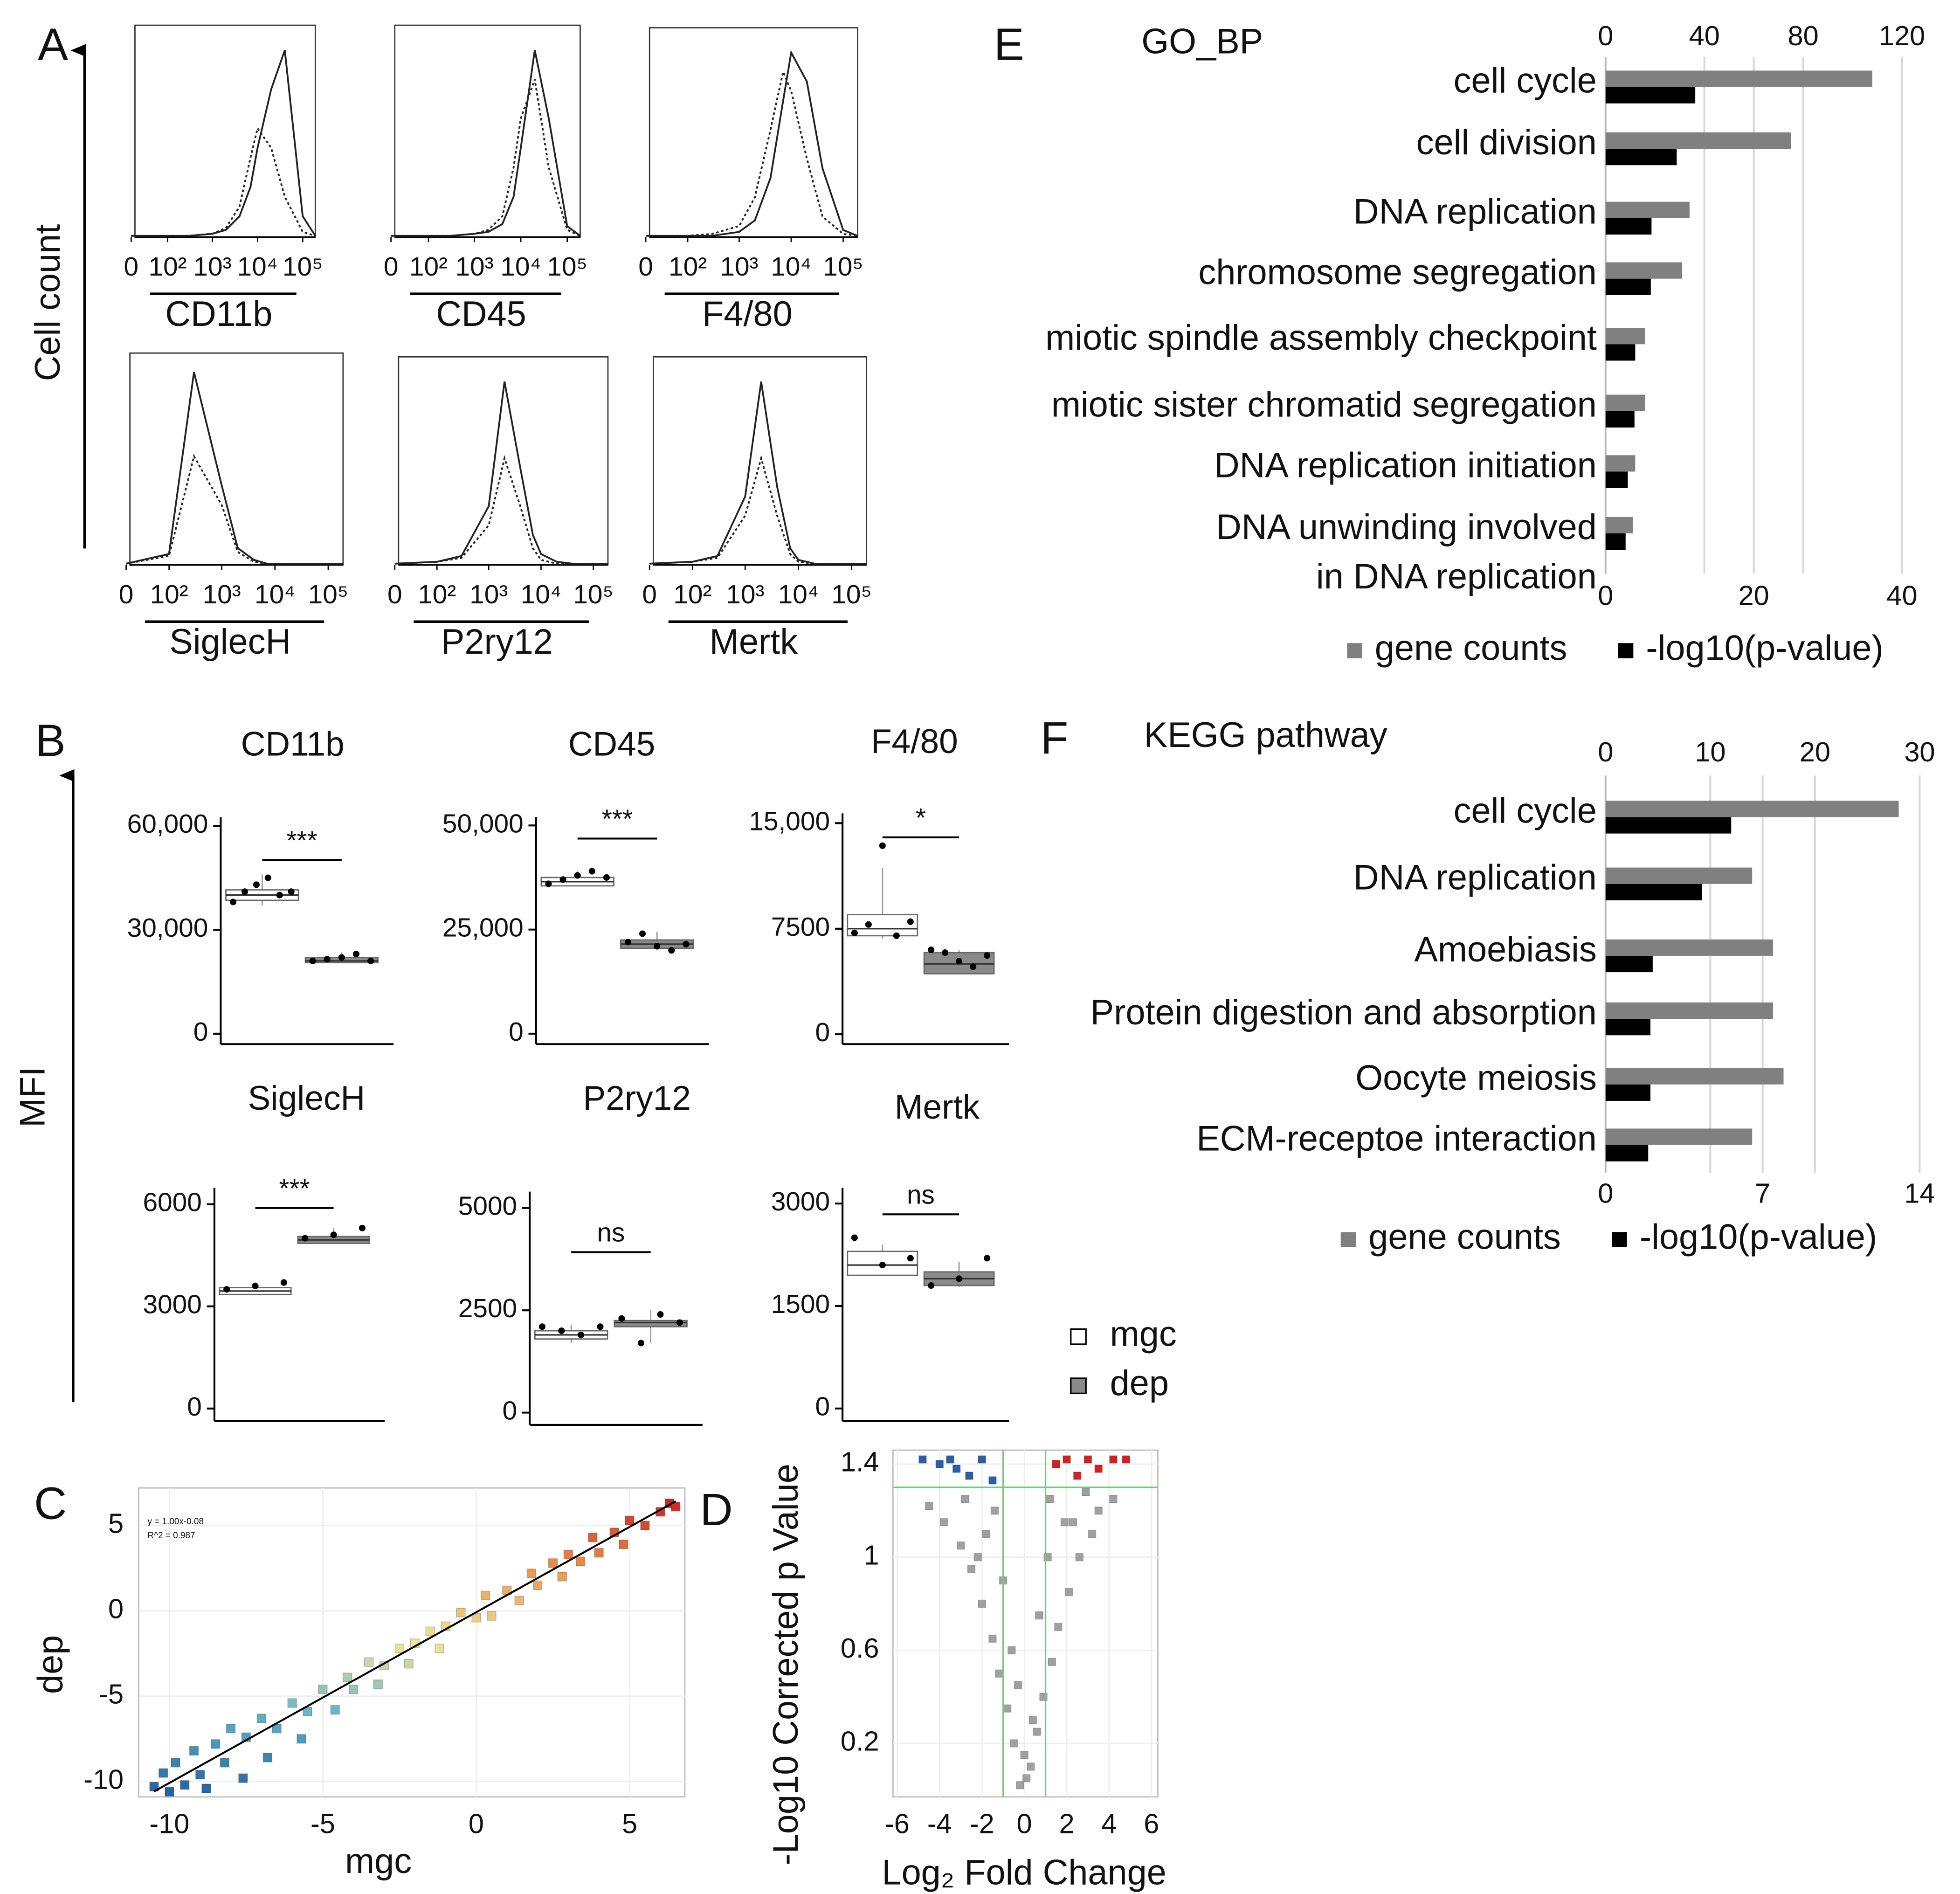 This screenshot has height=1894, width=1960. I want to click on y-tick-label: 3000, so click(800, 1202).